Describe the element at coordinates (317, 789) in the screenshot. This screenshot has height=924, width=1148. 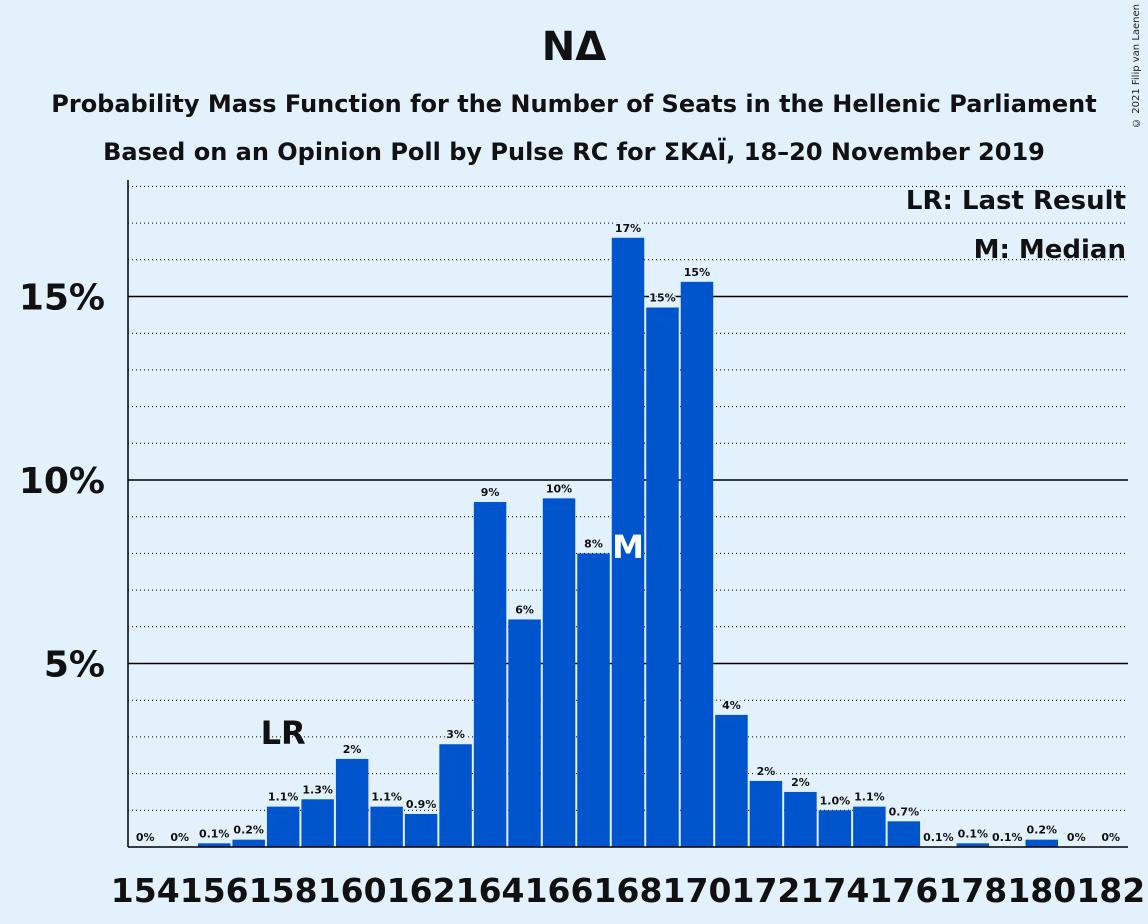
I see `bar-value-label: 1.3%` at that location.